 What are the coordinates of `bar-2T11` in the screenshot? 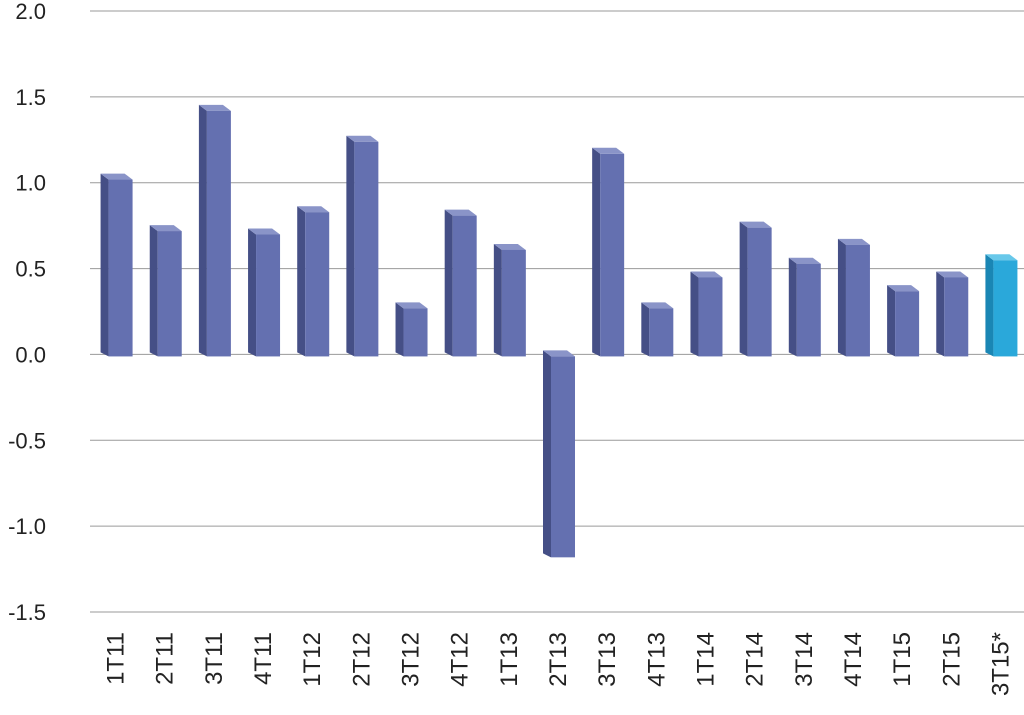 It's located at (165, 291).